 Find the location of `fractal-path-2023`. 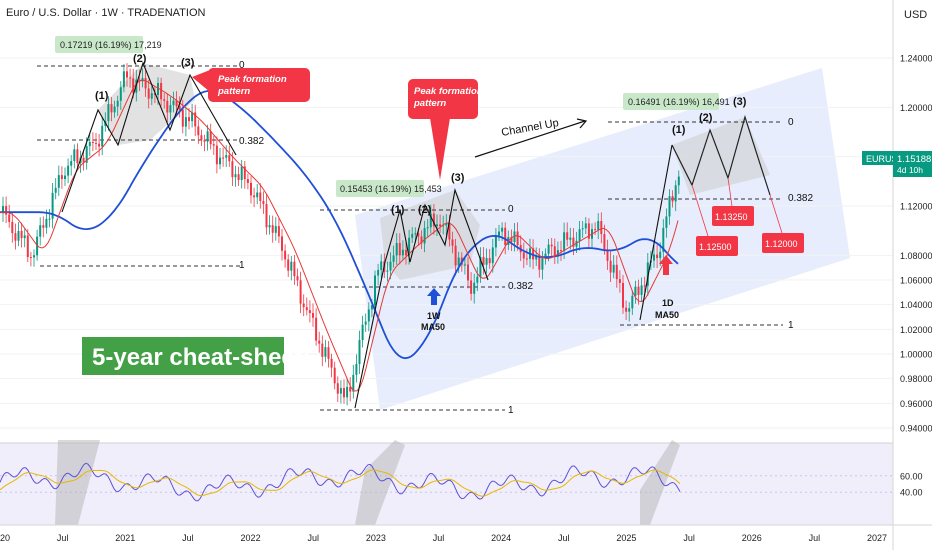

fractal-path-2023 is located at coordinates (421, 298).